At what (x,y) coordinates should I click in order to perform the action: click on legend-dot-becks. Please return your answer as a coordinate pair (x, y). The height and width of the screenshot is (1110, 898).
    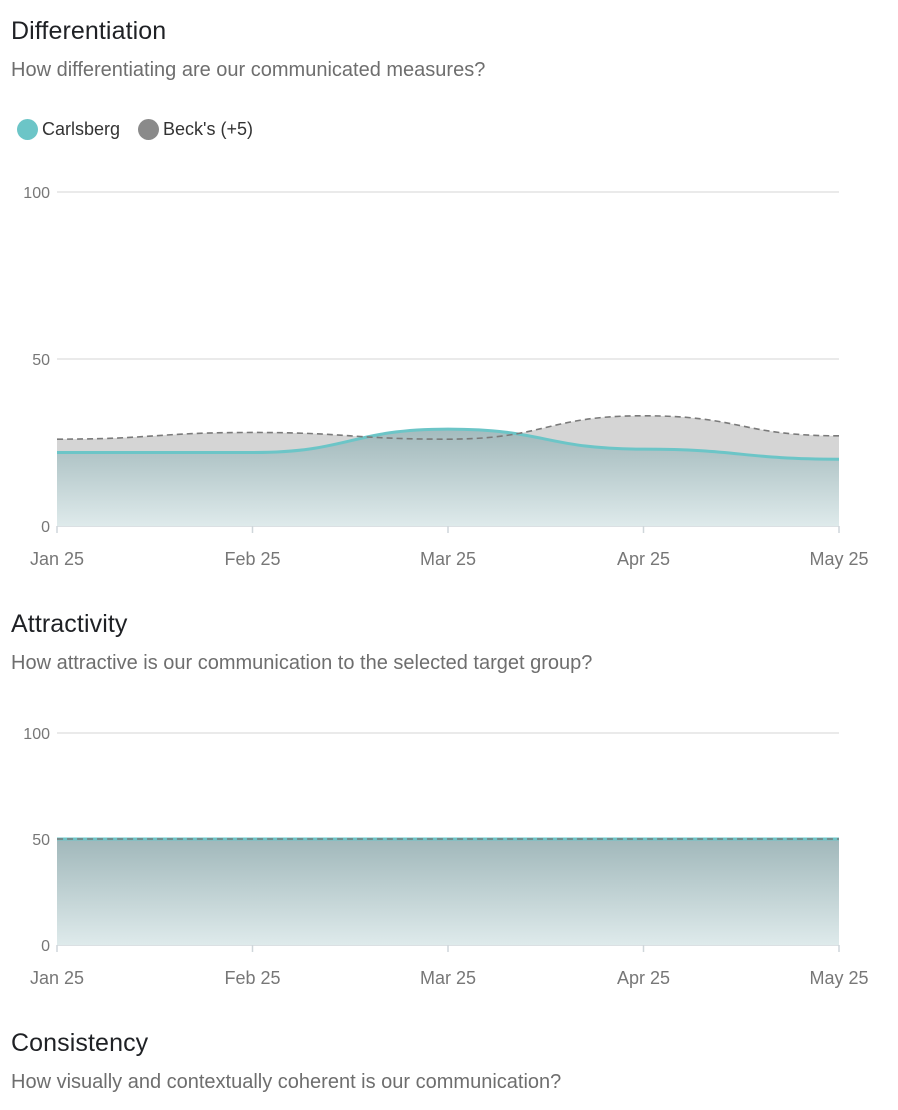
    Looking at the image, I should click on (149, 129).